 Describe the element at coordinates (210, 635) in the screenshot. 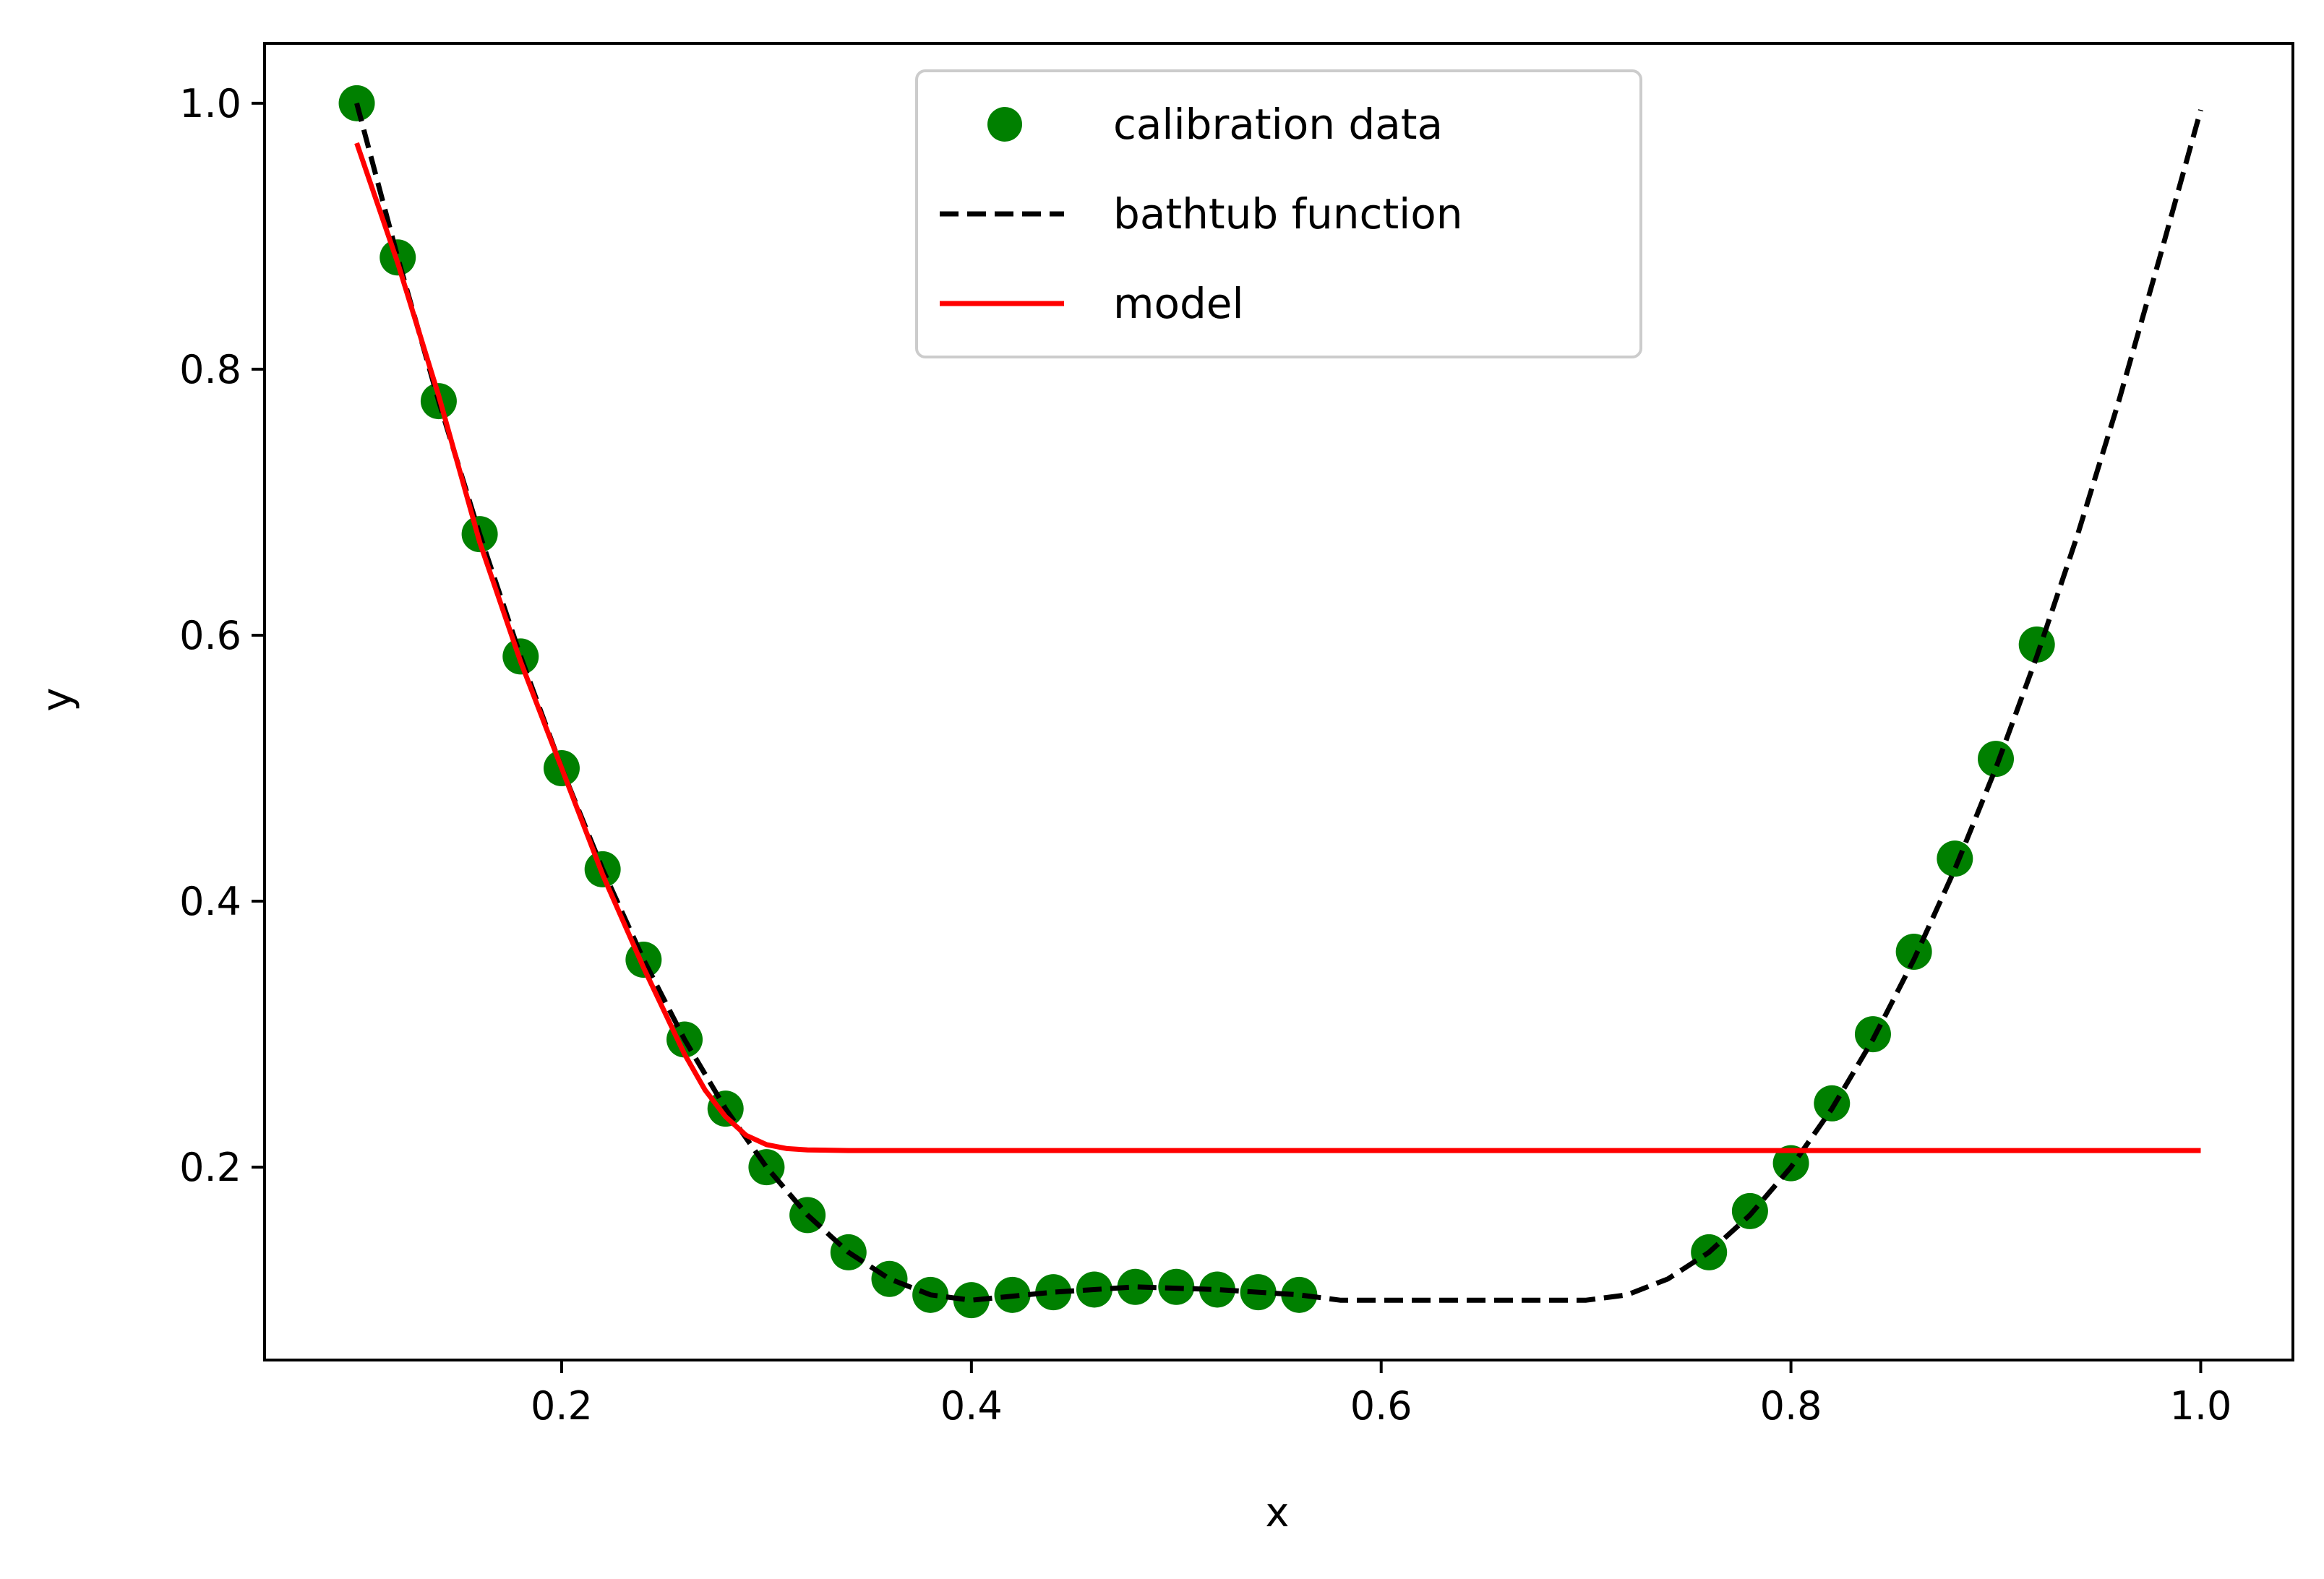

I see `y-tick-label: 0.6` at that location.